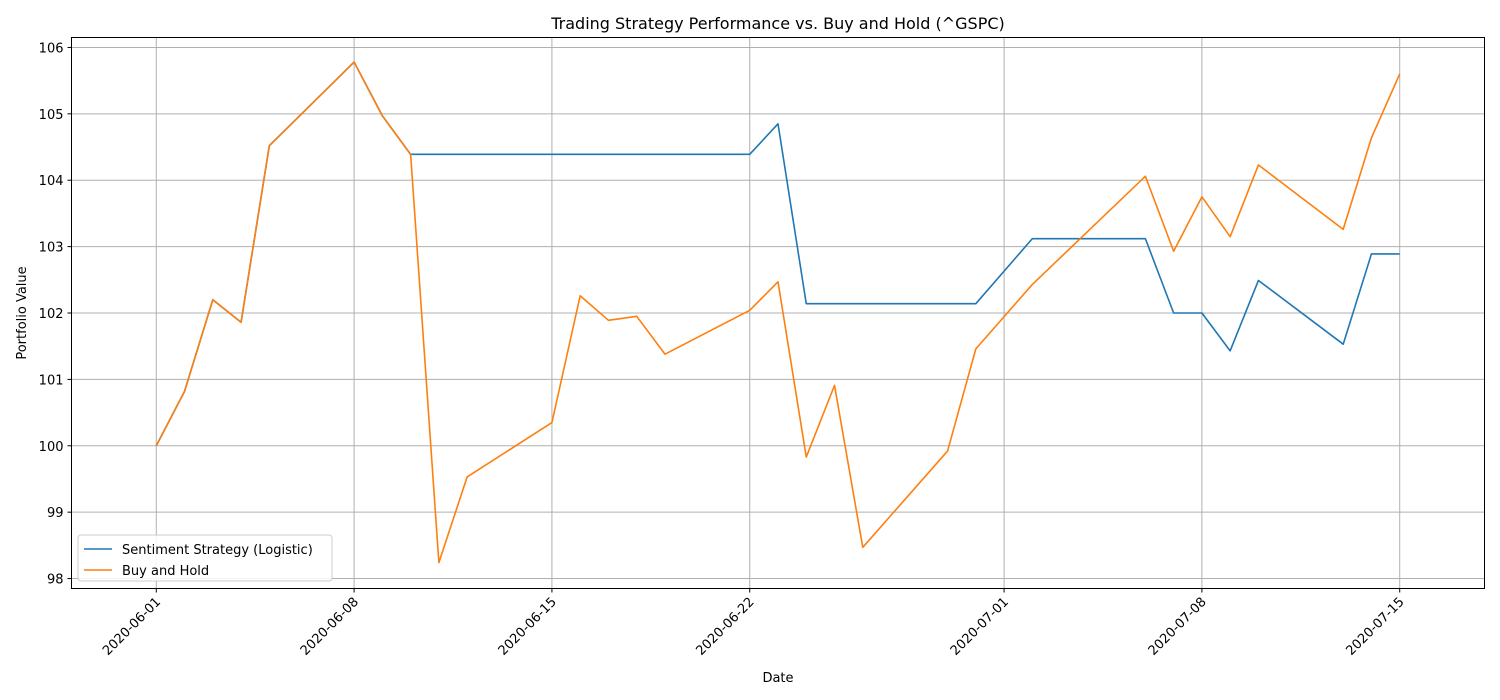 The image size is (1500, 700). What do you see at coordinates (217, 550) in the screenshot?
I see `legend-label-1: Sentiment Strategy (Logistic)` at bounding box center [217, 550].